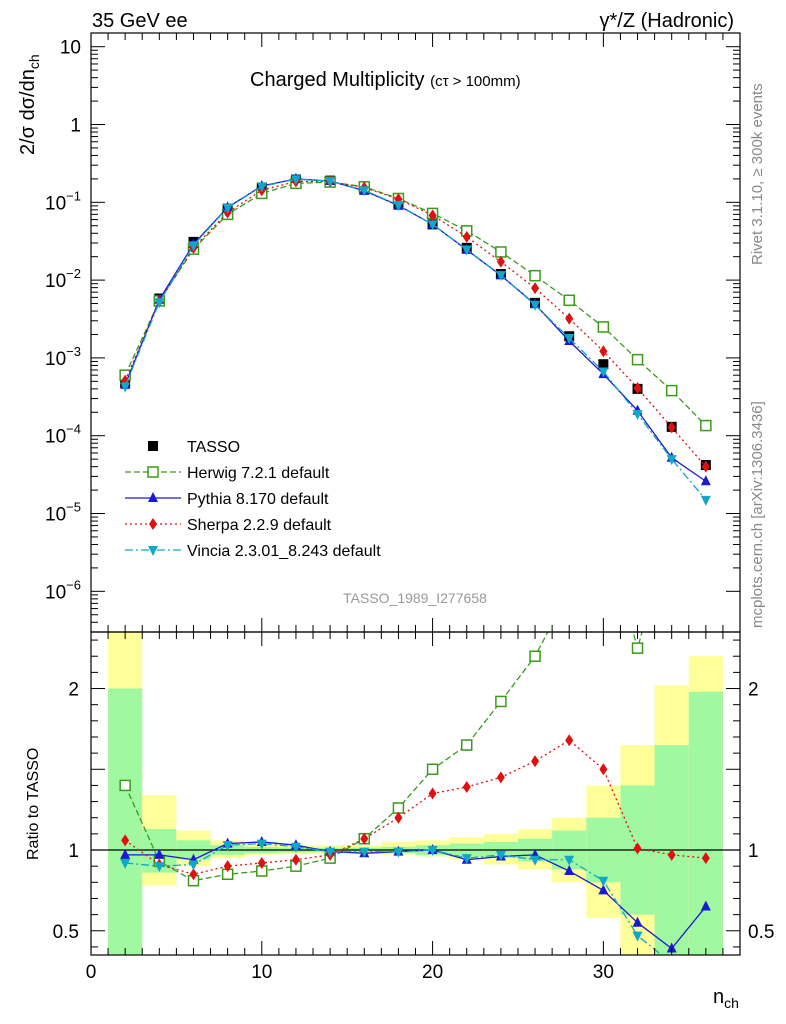  I want to click on main-title-text: Charged Multiplicity, so click(337, 80).